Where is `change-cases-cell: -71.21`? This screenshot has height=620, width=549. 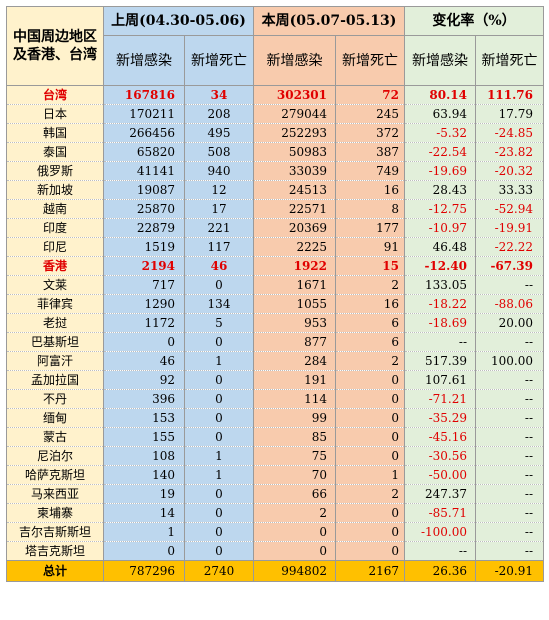 change-cases-cell: -71.21 is located at coordinates (440, 399).